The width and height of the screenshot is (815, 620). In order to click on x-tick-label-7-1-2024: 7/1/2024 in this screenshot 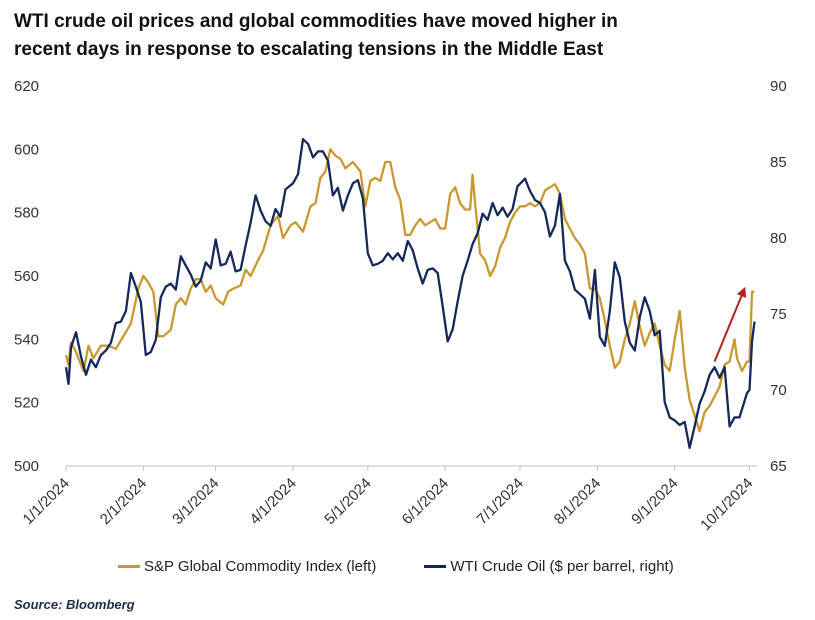, I will do `click(500, 501)`.